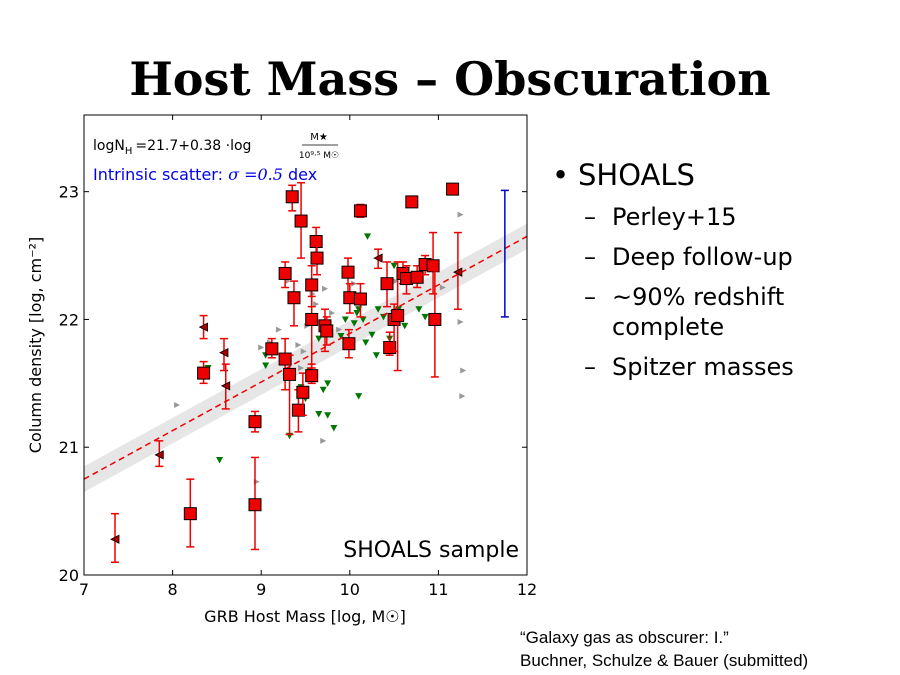 The width and height of the screenshot is (900, 675). I want to click on x-tick-label: 8, so click(173, 589).